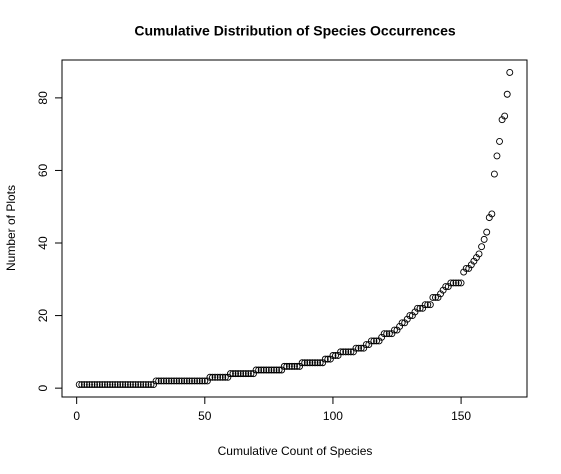  I want to click on x-tick-label: 0, so click(76, 416).